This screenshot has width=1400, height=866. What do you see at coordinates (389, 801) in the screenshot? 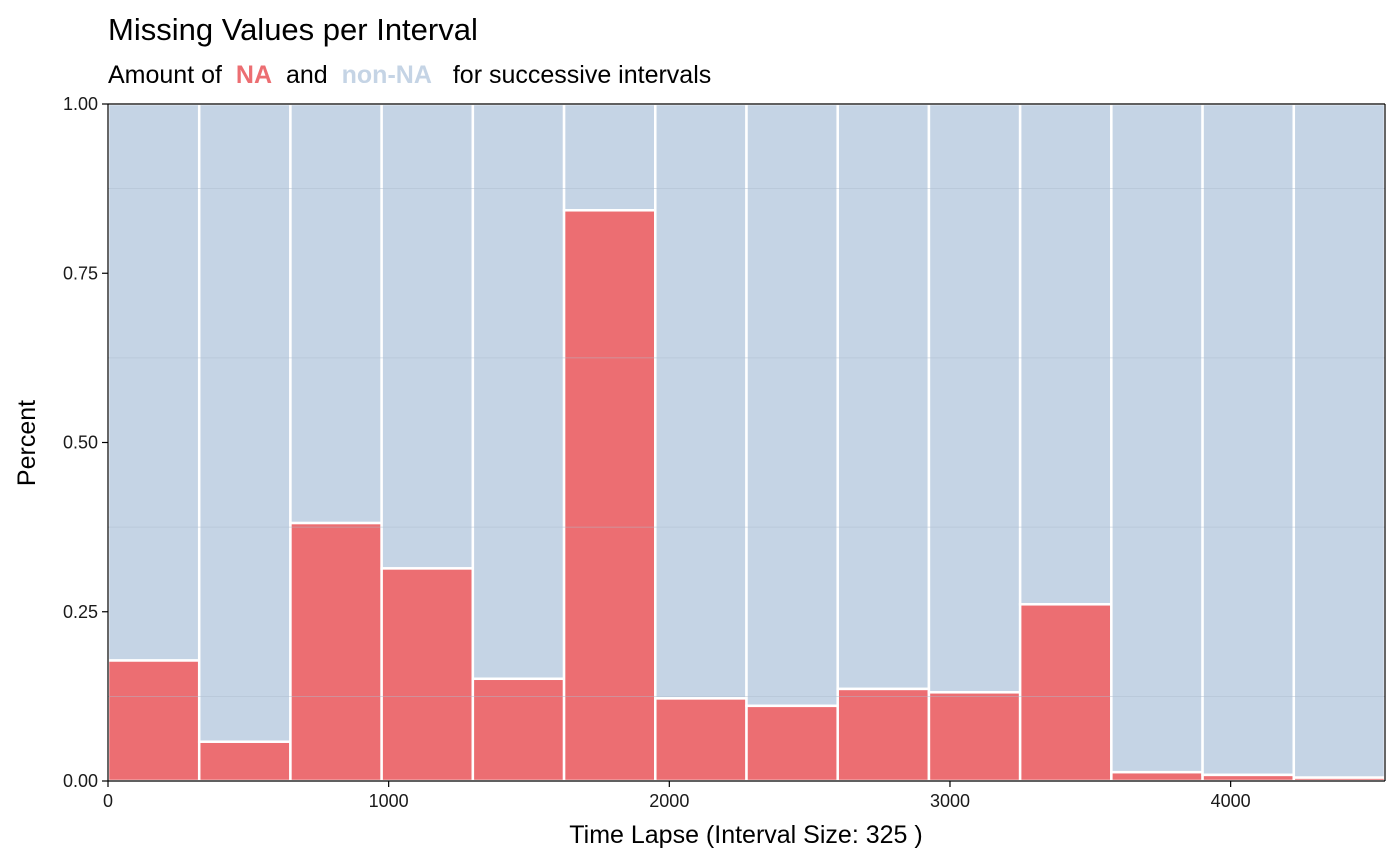
I see `x-tick-label-1: 1000` at bounding box center [389, 801].